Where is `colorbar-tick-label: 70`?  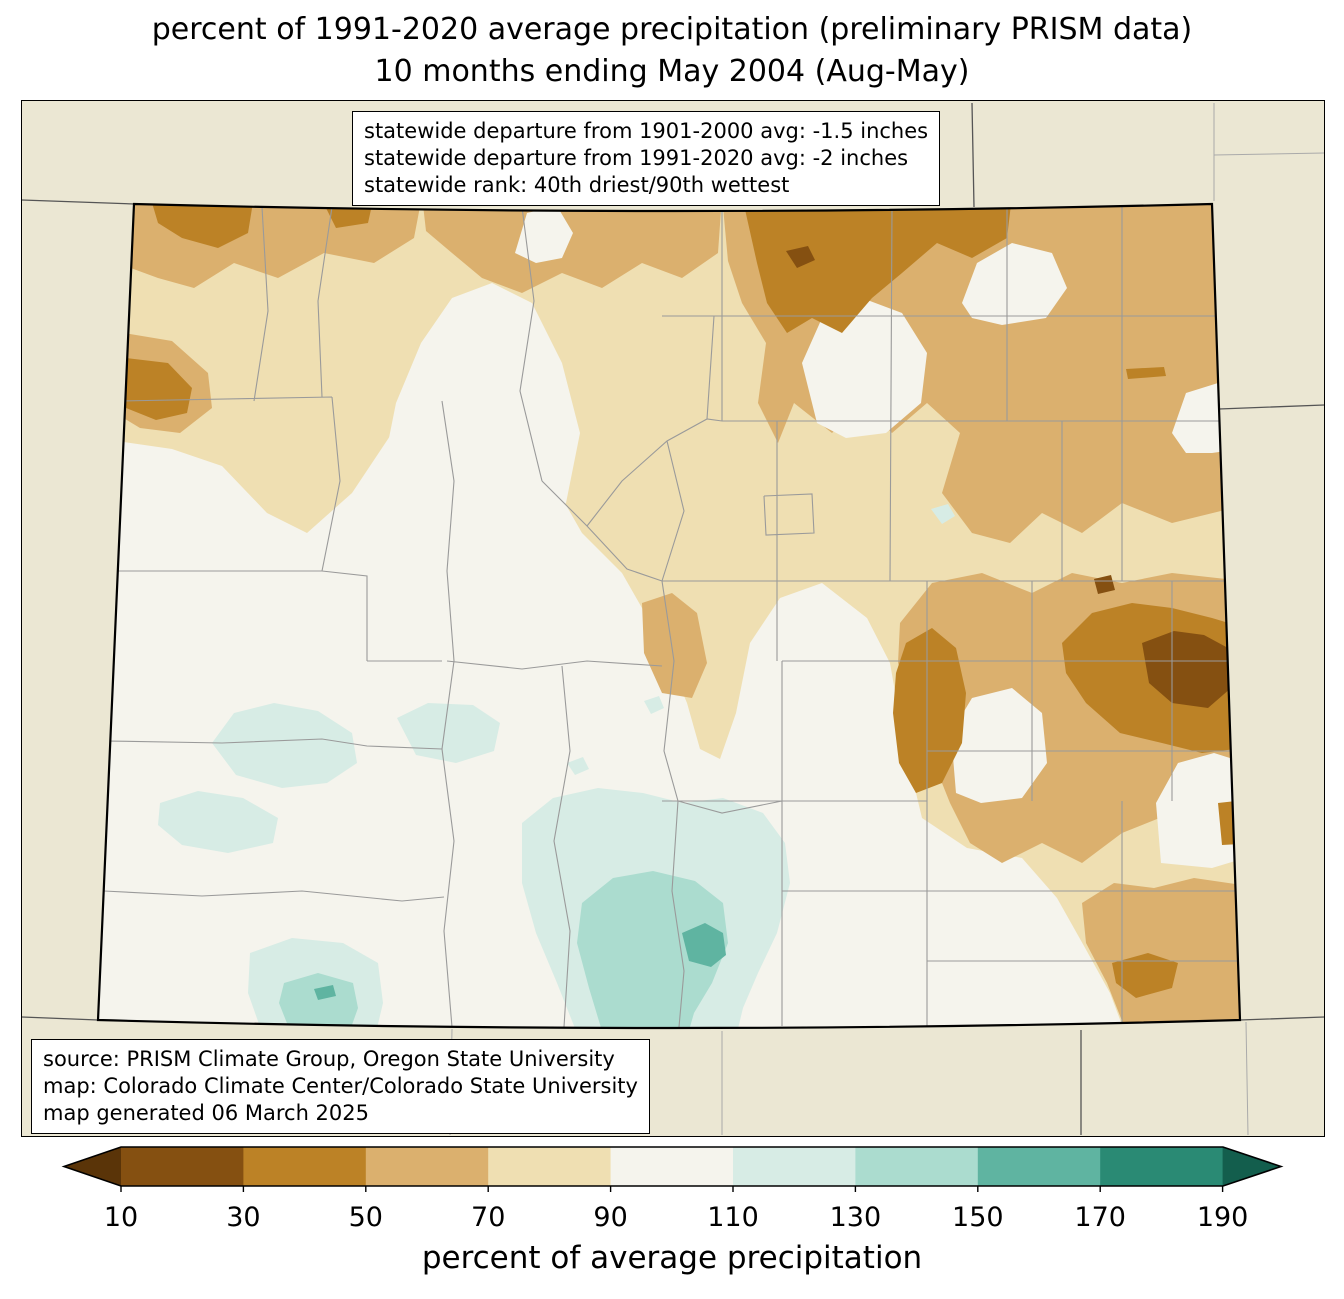
colorbar-tick-label: 70 is located at coordinates (488, 1217).